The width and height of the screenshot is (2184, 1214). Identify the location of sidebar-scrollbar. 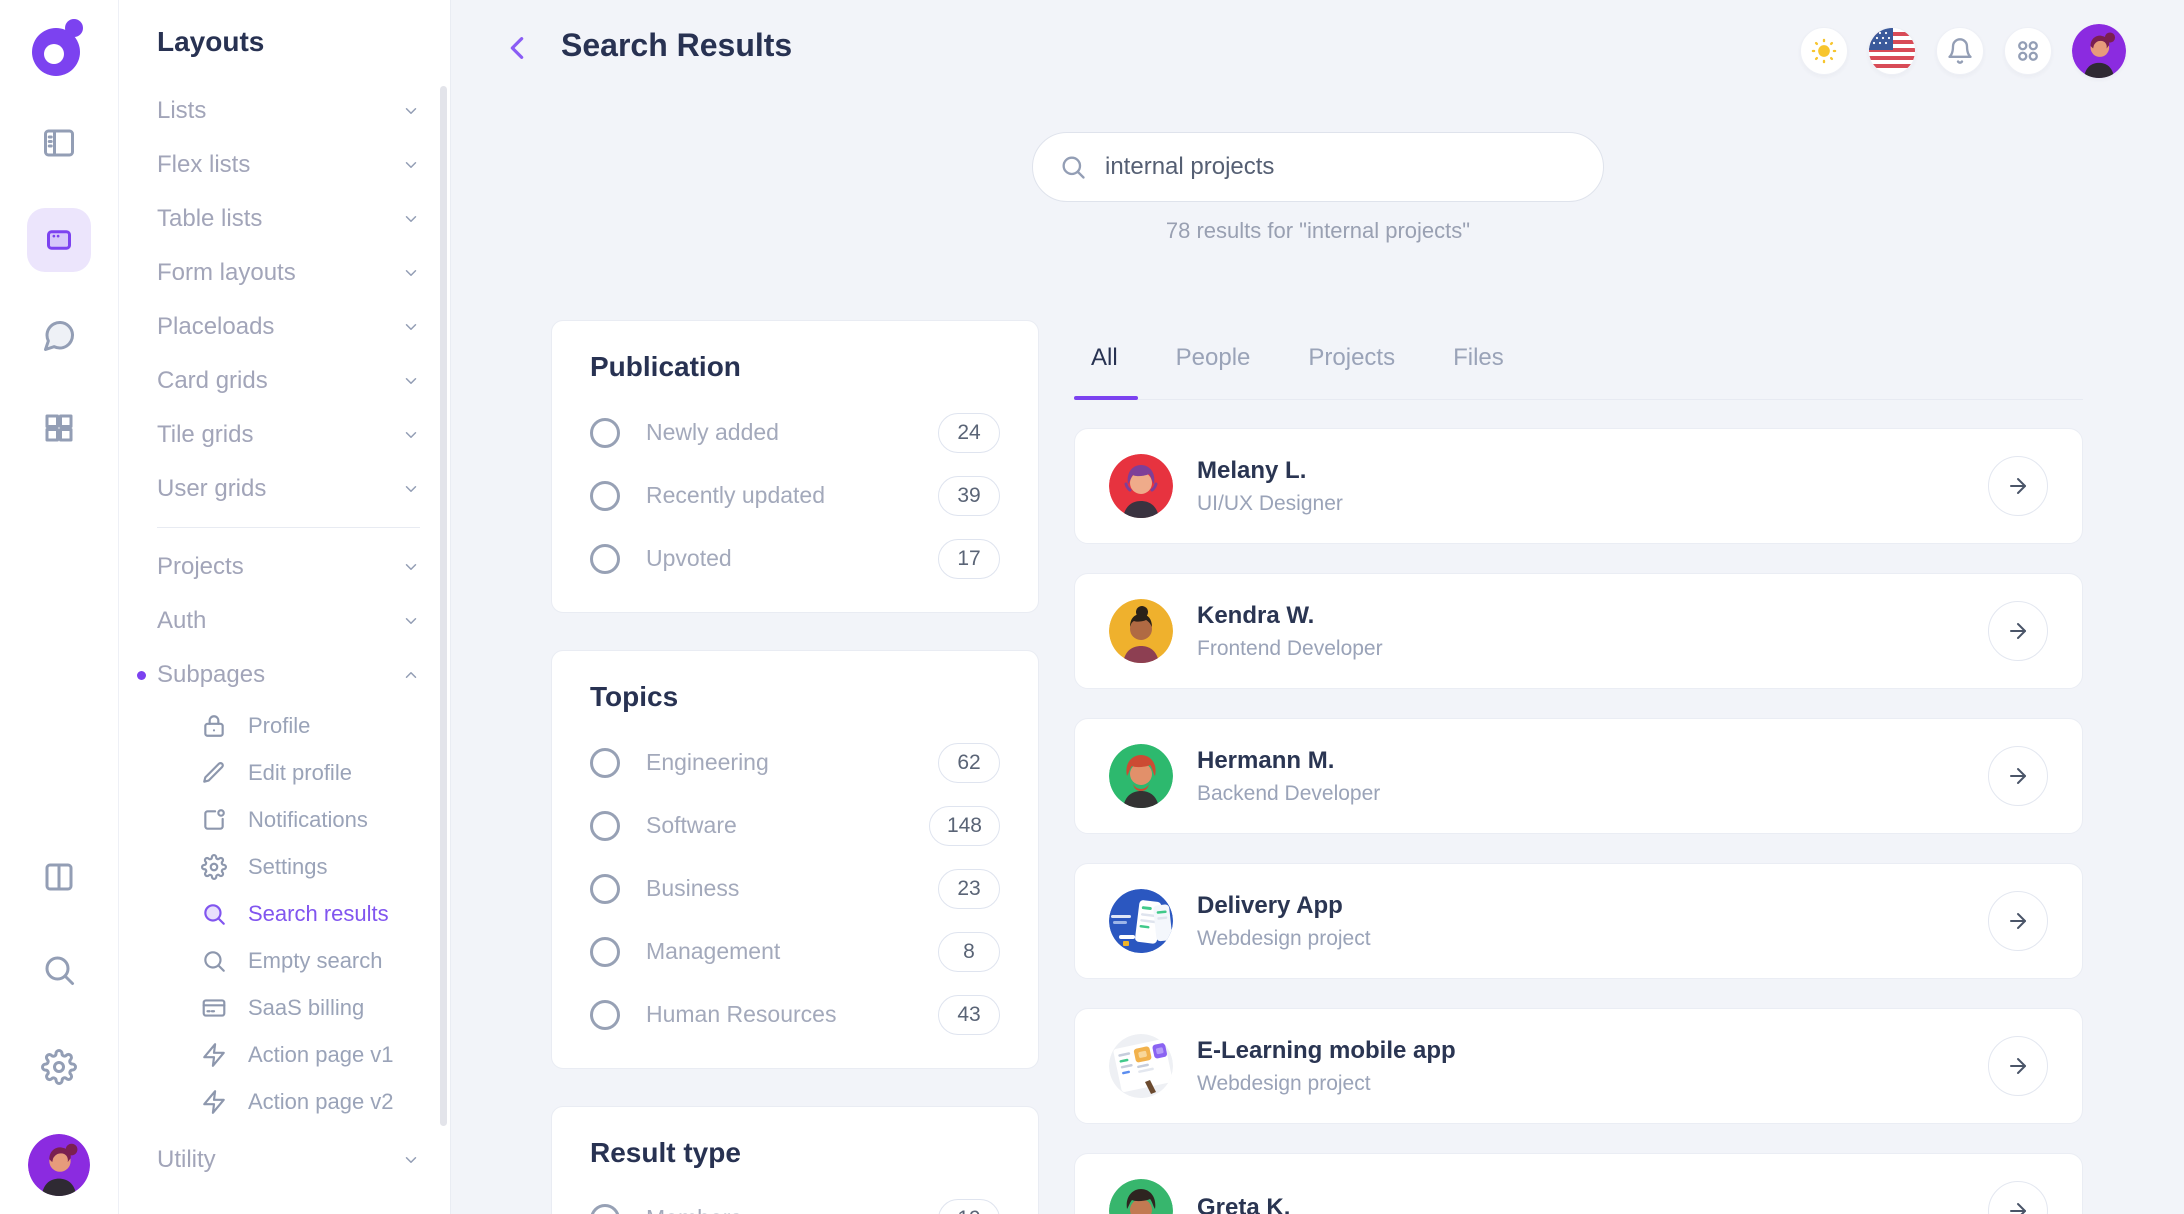
(443, 606).